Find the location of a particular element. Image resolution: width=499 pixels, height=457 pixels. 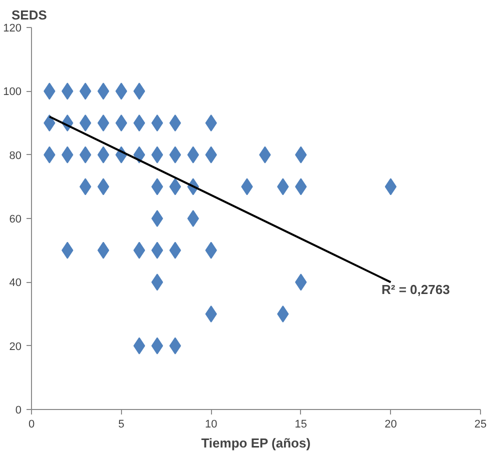

y-axis-title: SEDS is located at coordinates (30, 15).